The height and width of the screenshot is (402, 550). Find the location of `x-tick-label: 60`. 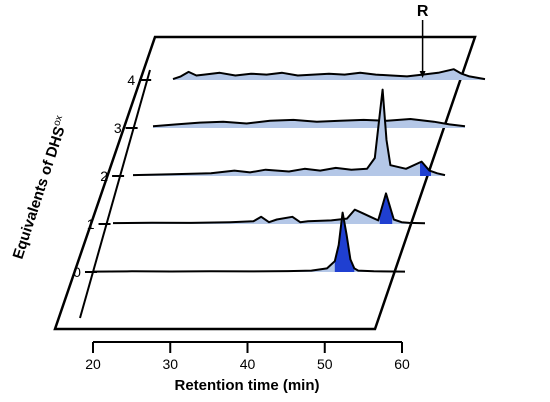

x-tick-label: 60 is located at coordinates (402, 364).